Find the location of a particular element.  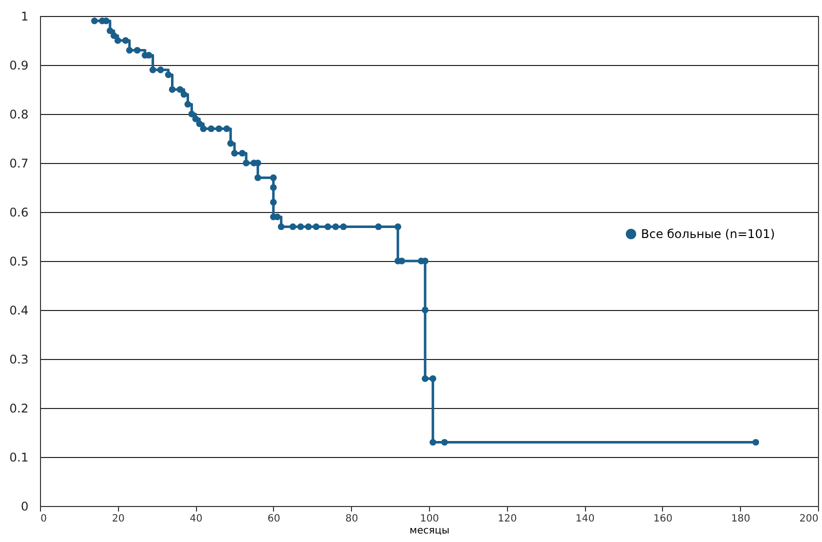

y-tick-label: 0.4 is located at coordinates (18, 311).